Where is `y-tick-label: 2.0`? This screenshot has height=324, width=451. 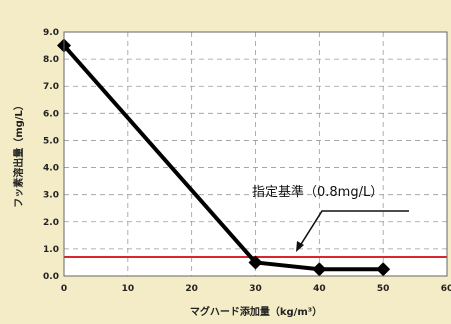 y-tick-label: 2.0 is located at coordinates (51, 223).